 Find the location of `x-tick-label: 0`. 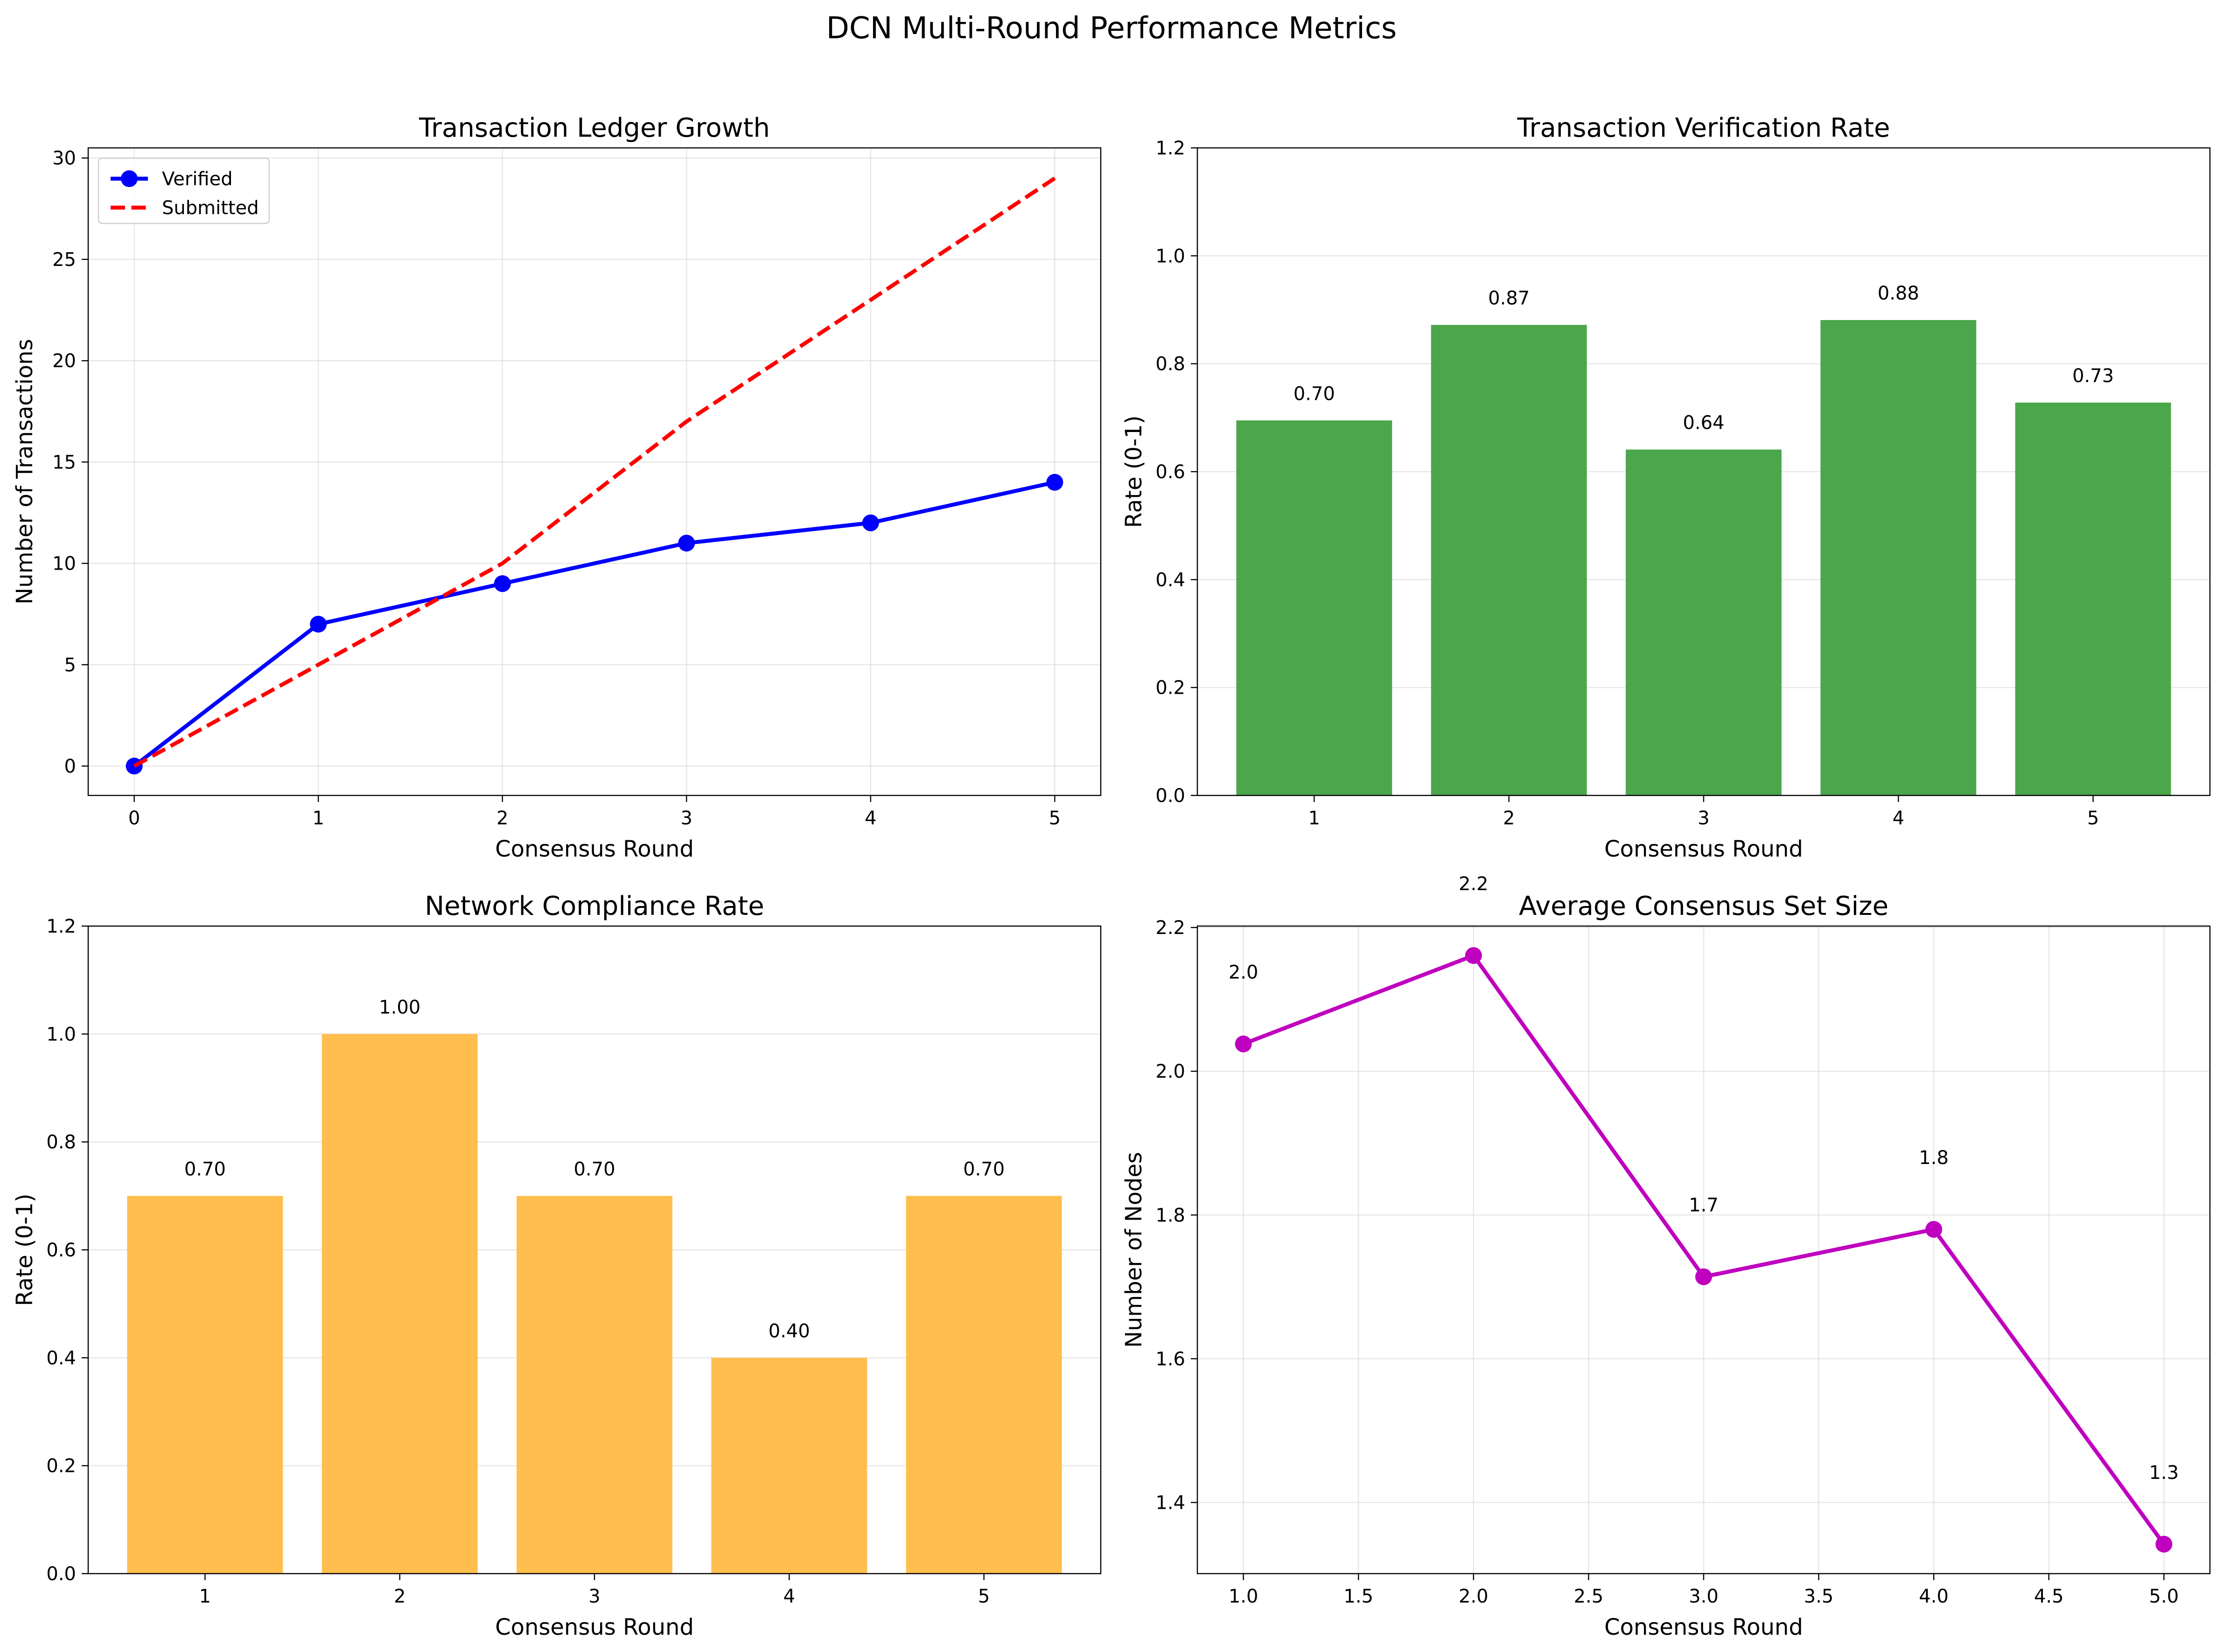

x-tick-label: 0 is located at coordinates (134, 819).